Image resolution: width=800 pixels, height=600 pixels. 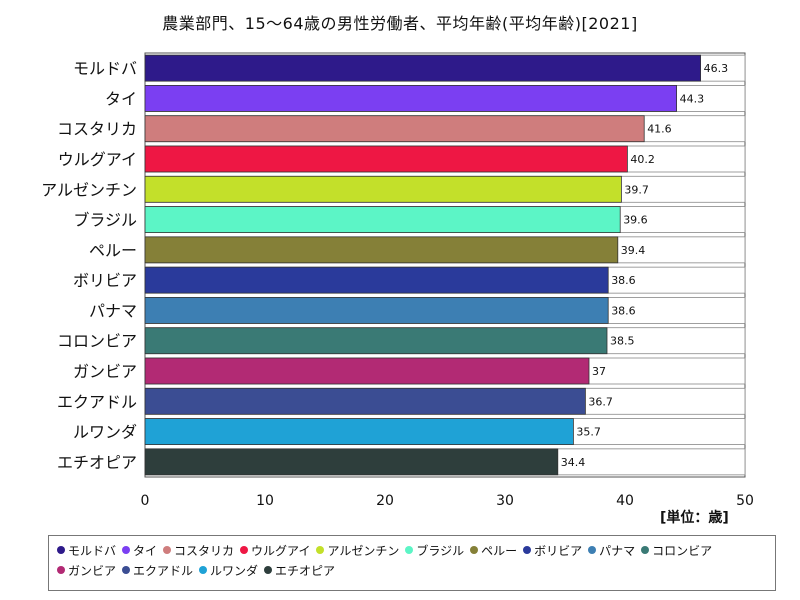 What do you see at coordinates (385, 501) in the screenshot?
I see `x-tick-label: 20` at bounding box center [385, 501].